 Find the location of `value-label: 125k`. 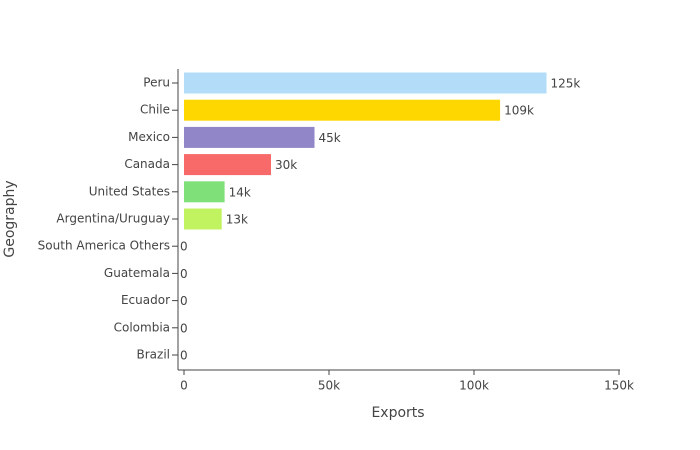

value-label: 125k is located at coordinates (566, 84).